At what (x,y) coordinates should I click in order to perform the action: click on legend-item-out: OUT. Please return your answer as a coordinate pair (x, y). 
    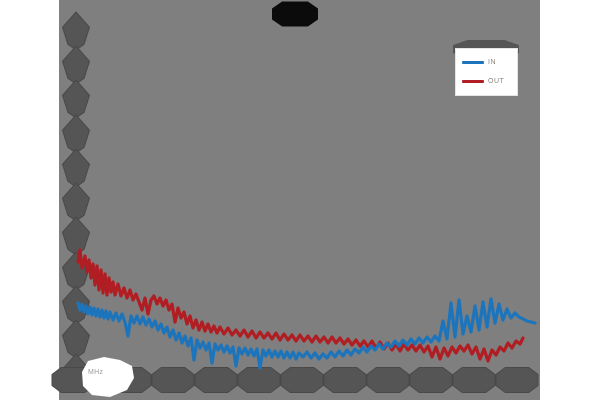
    Looking at the image, I should click on (486, 81).